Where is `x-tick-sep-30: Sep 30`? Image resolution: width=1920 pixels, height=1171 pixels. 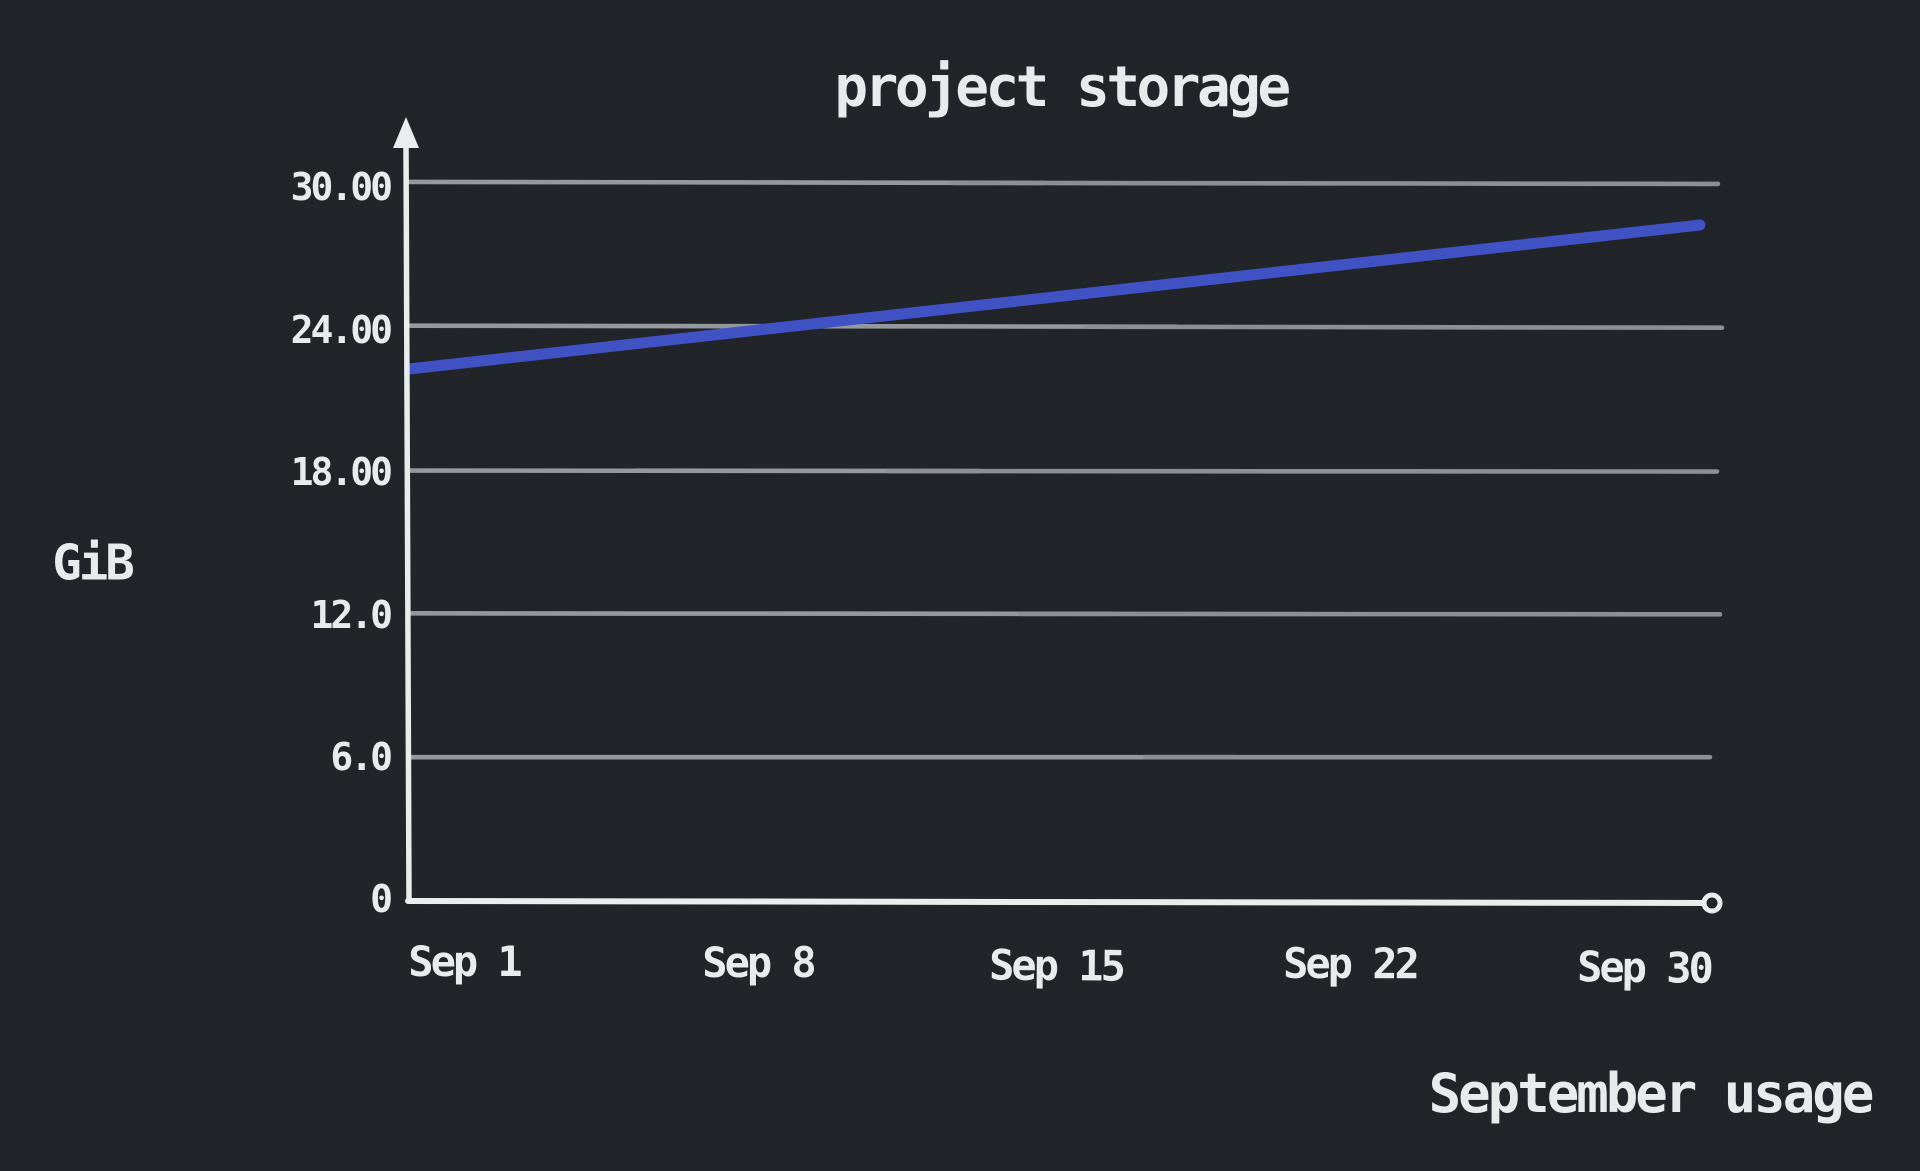
x-tick-sep-30: Sep 30 is located at coordinates (1644, 967).